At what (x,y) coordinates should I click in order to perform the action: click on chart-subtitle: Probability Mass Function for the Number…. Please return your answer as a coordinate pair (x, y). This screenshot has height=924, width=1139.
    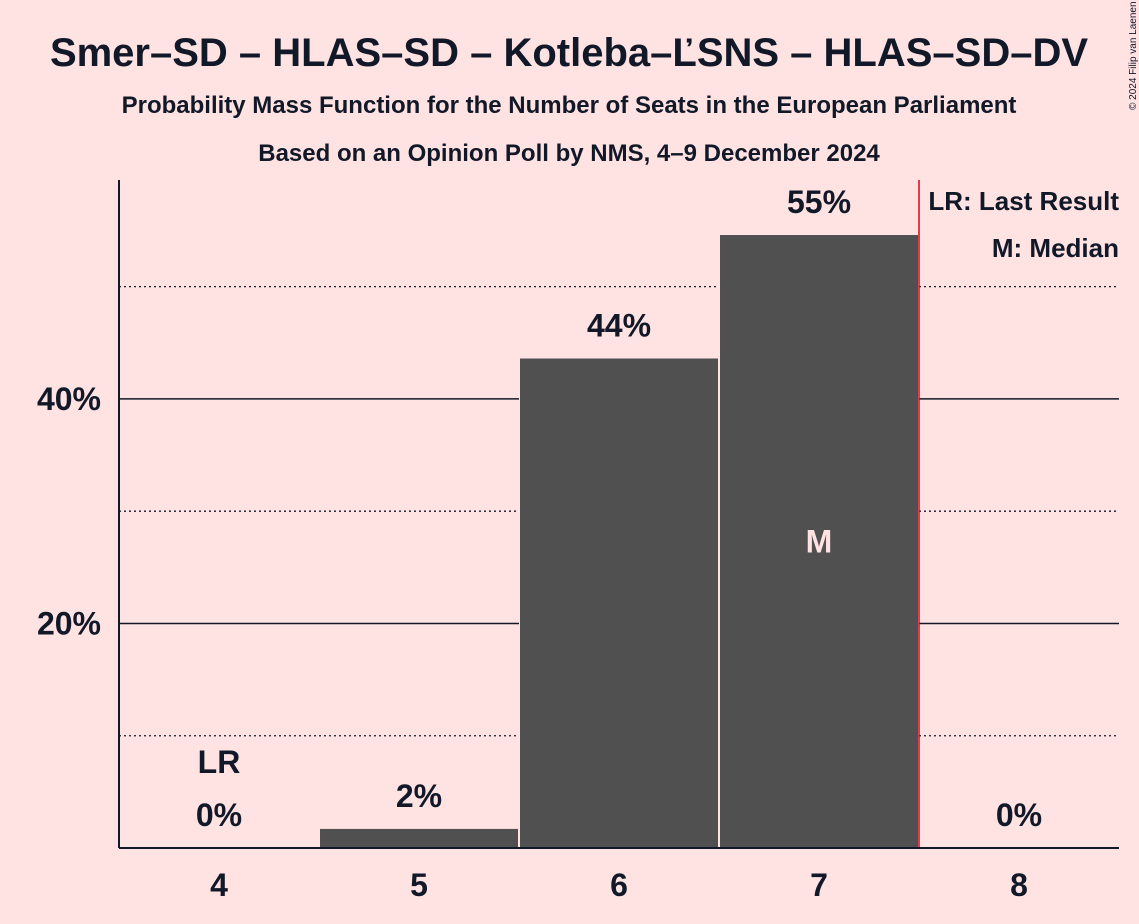
    Looking at the image, I should click on (569, 105).